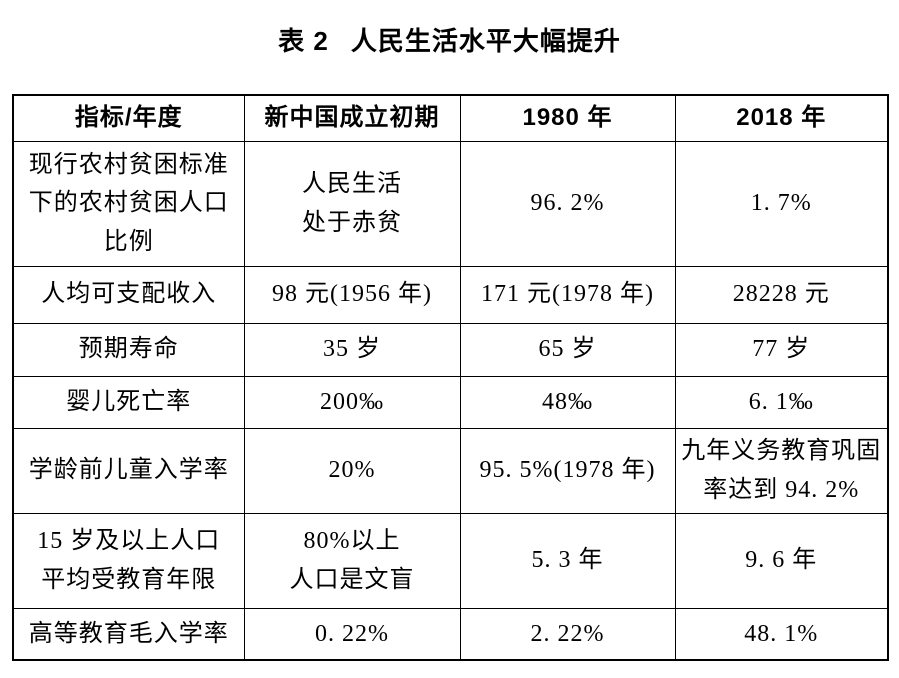  Describe the element at coordinates (781, 118) in the screenshot. I see `header-cell-2018: 2018 年` at that location.